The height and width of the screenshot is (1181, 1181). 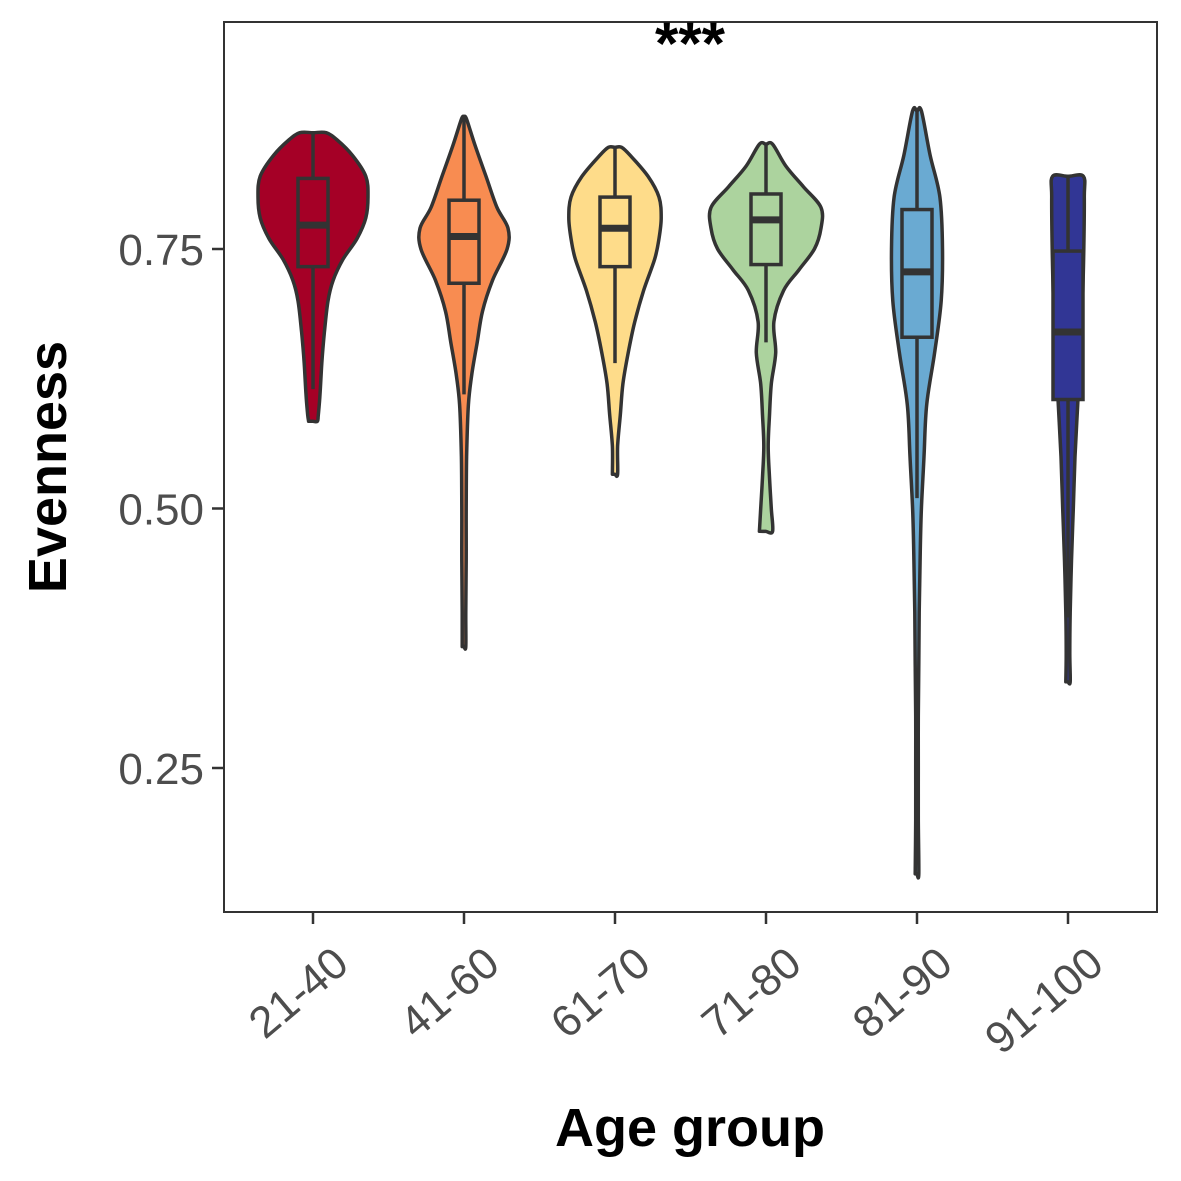 What do you see at coordinates (161, 250) in the screenshot?
I see `y-tick-label: 0.75` at bounding box center [161, 250].